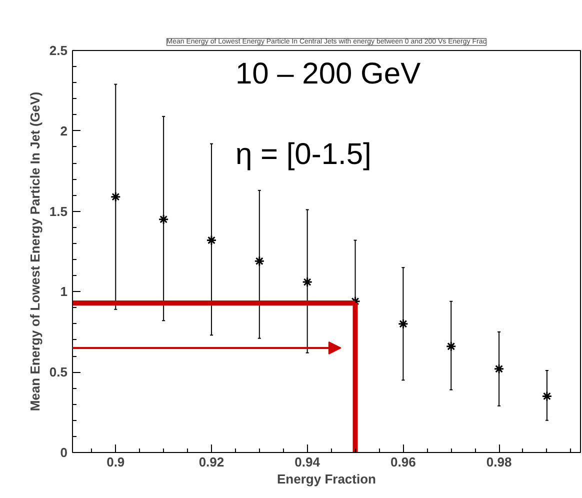 This screenshot has width=582, height=498. Describe the element at coordinates (64, 130) in the screenshot. I see `y-tick-label: 2` at that location.